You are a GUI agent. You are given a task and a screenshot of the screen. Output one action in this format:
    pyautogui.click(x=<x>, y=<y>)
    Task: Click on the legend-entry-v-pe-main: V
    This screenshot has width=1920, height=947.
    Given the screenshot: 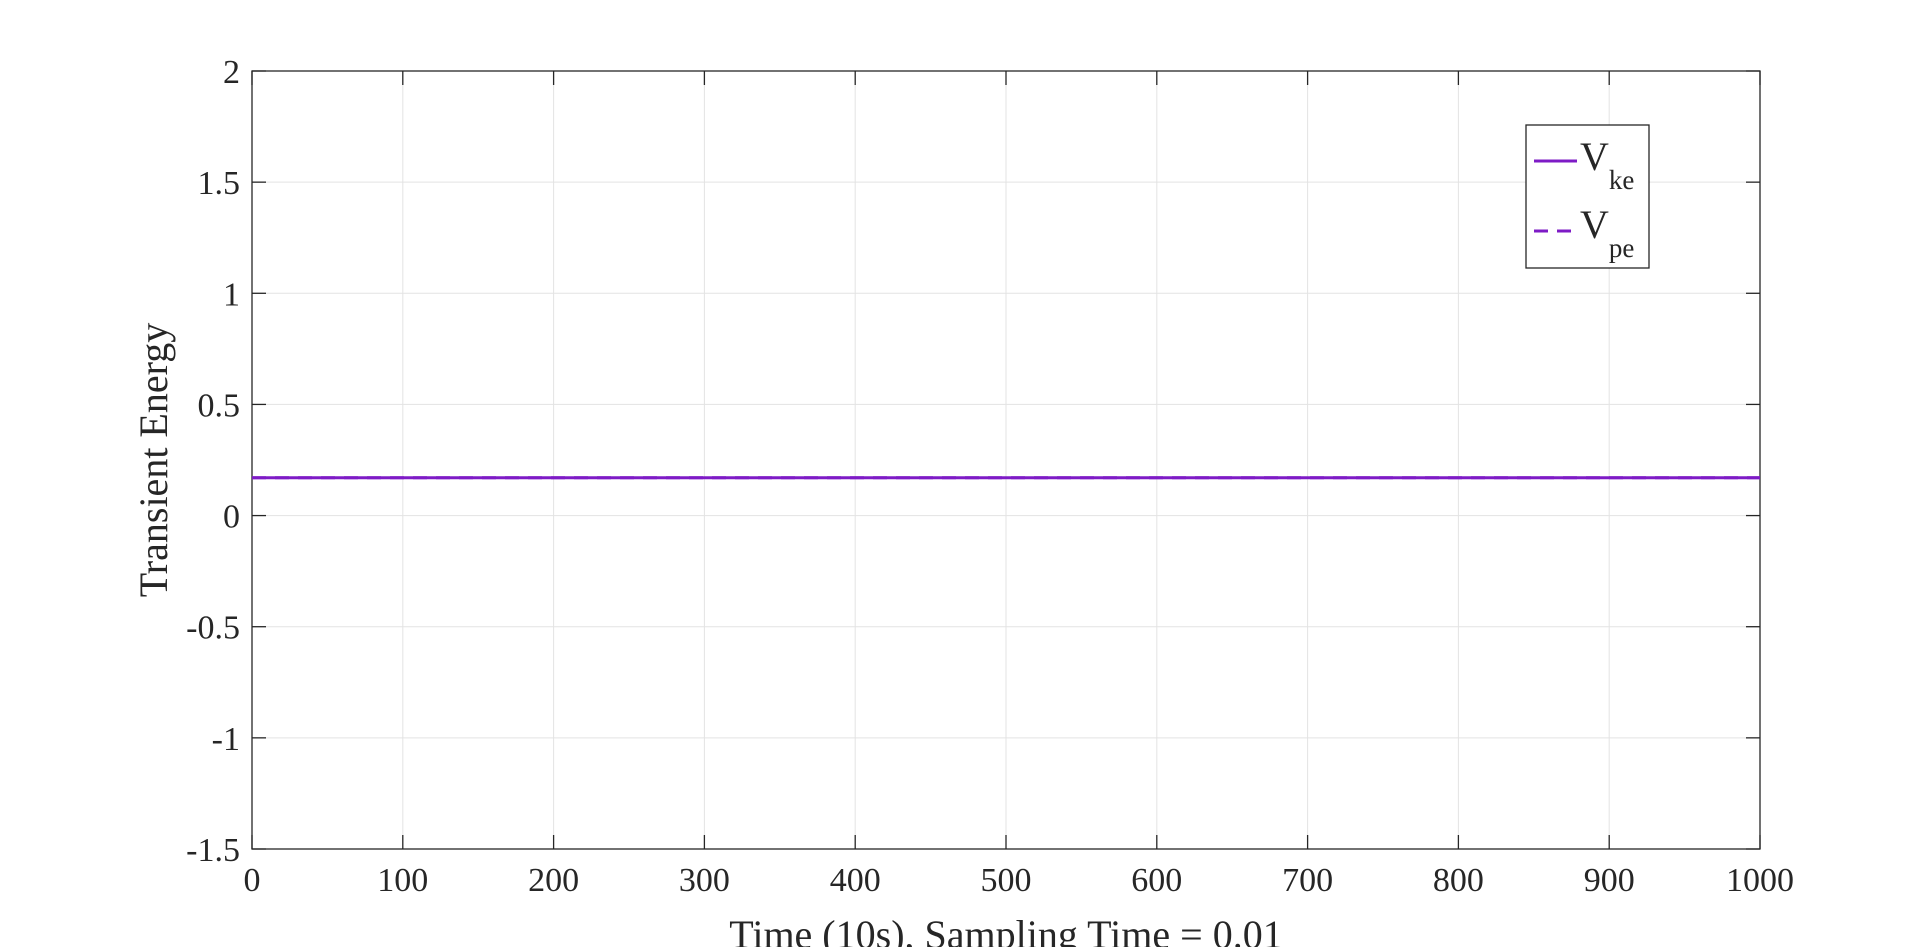 What is the action you would take?
    pyautogui.click(x=1594, y=224)
    